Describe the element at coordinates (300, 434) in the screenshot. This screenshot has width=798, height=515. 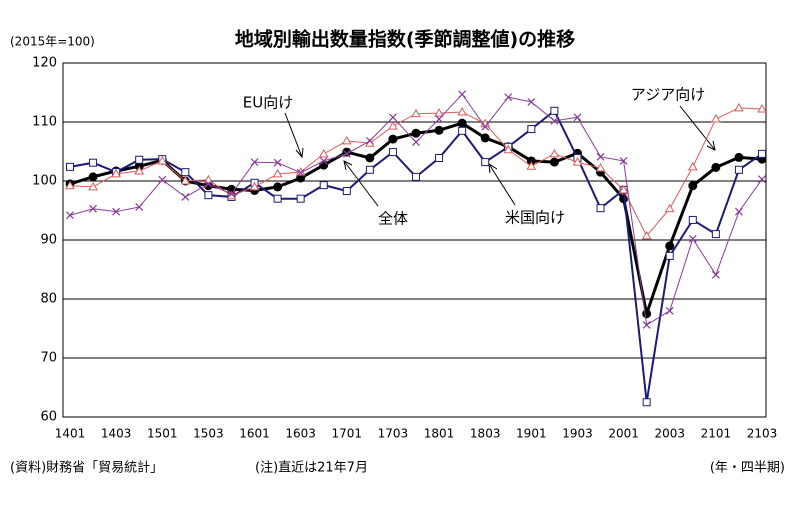
I see `x-tick-label: 1603` at that location.